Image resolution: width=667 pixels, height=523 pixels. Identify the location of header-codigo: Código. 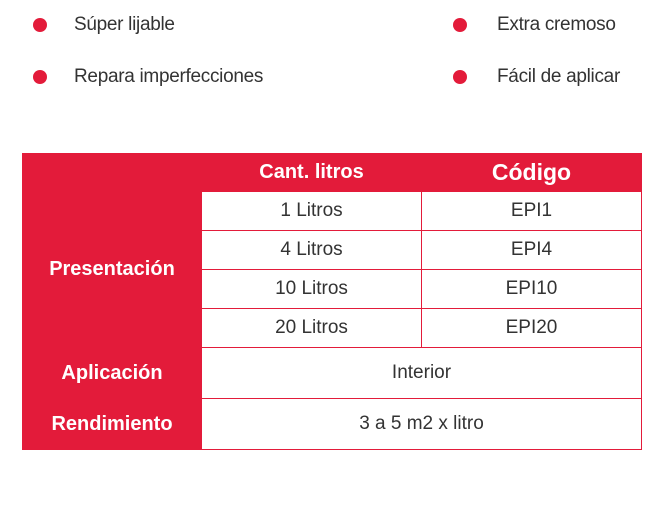
(531, 172).